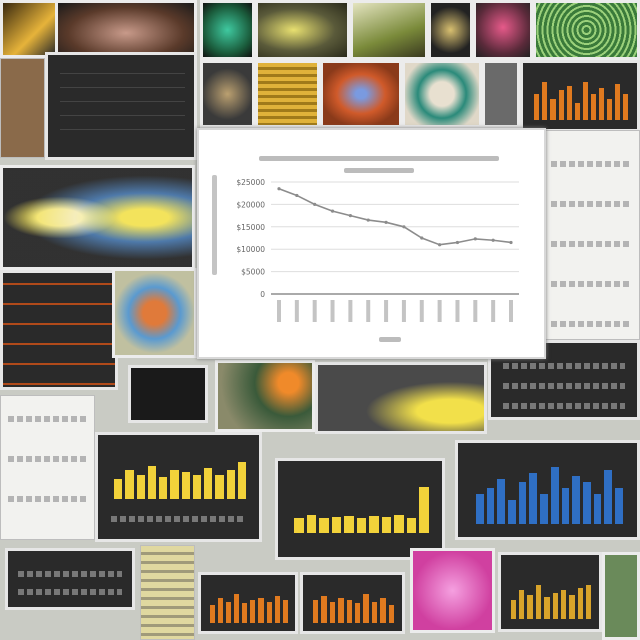 The image size is (640, 640). I want to click on thumb-yellow-bar-chart, so click(178, 487).